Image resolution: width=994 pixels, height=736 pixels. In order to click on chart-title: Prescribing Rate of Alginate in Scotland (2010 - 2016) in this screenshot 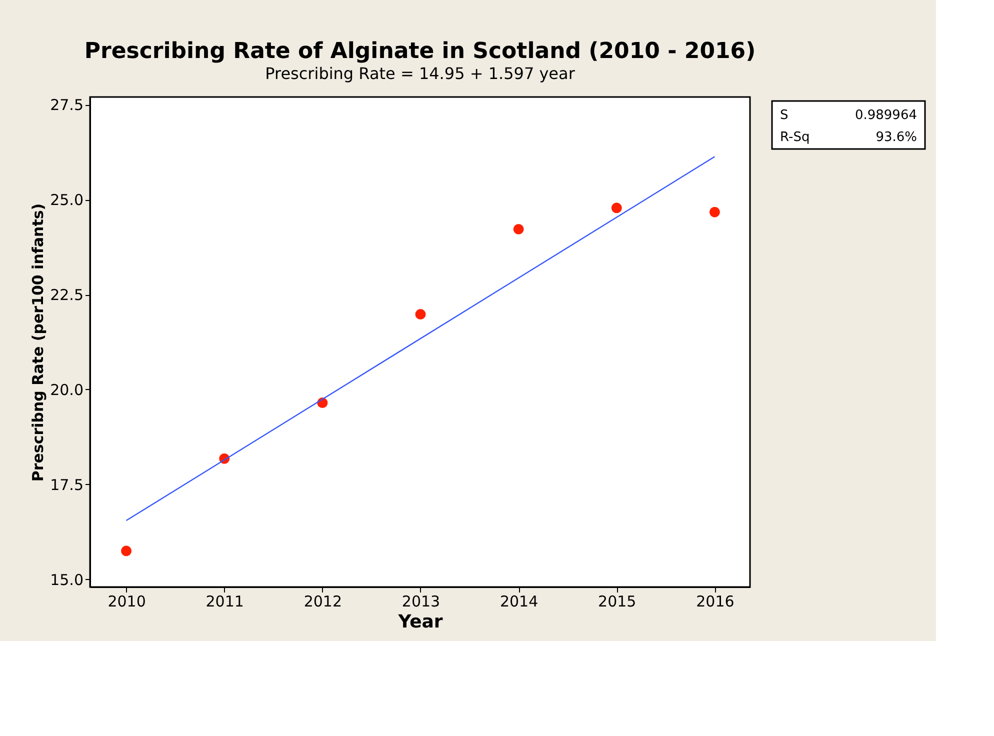, I will do `click(420, 51)`.